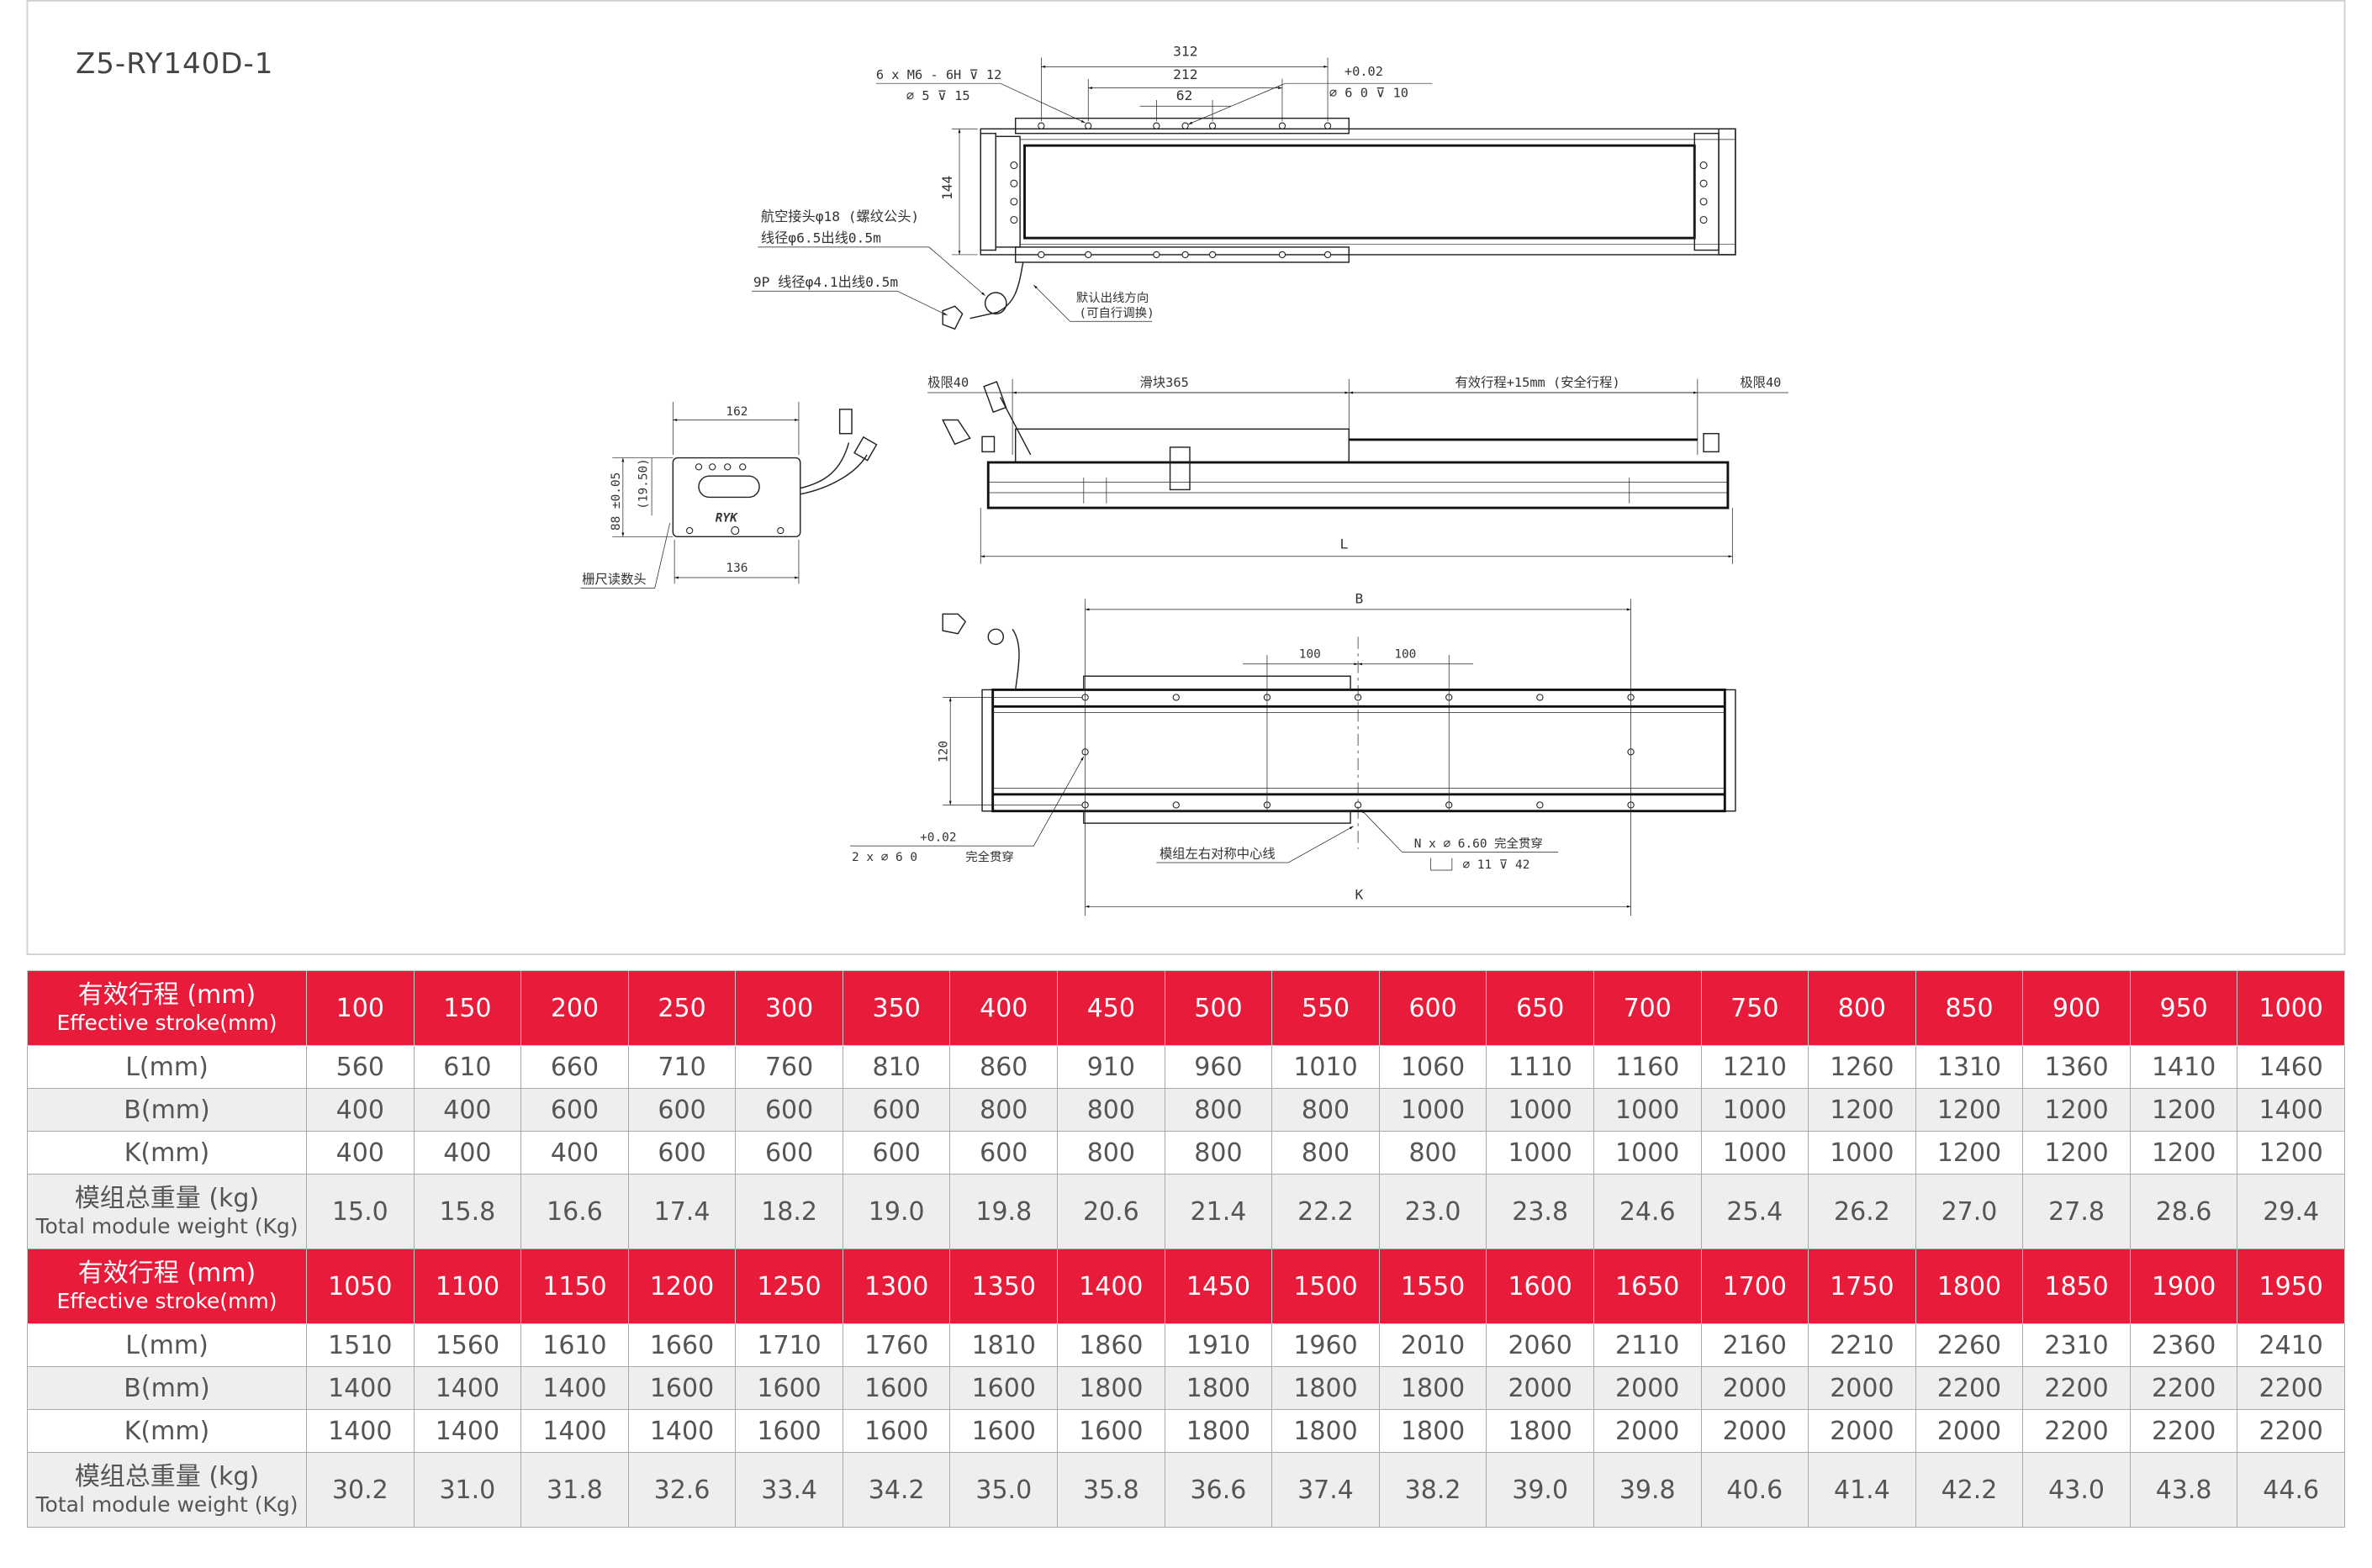 This screenshot has width=2372, height=1568. Describe the element at coordinates (1325, 1212) in the screenshot. I see `table-cell: 22.2` at that location.